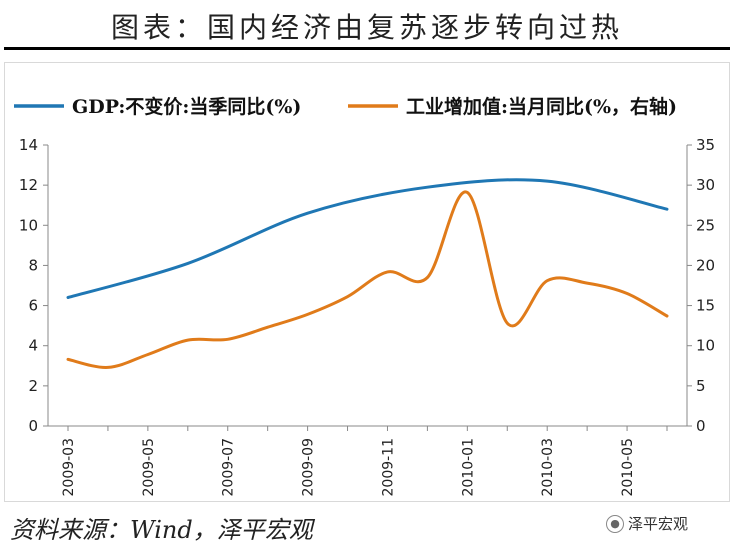 The width and height of the screenshot is (734, 556). I want to click on watermark-text: 泽平宏观, so click(658, 524).